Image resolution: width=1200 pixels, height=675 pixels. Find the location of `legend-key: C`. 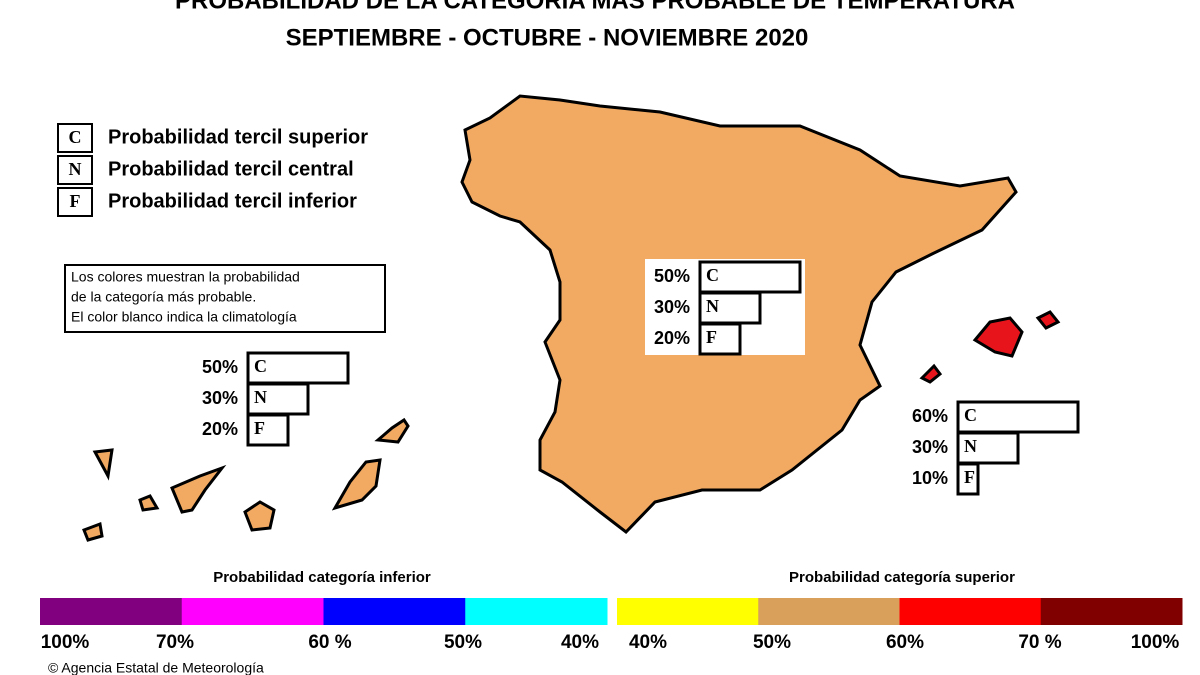

legend-key: C is located at coordinates (75, 137).